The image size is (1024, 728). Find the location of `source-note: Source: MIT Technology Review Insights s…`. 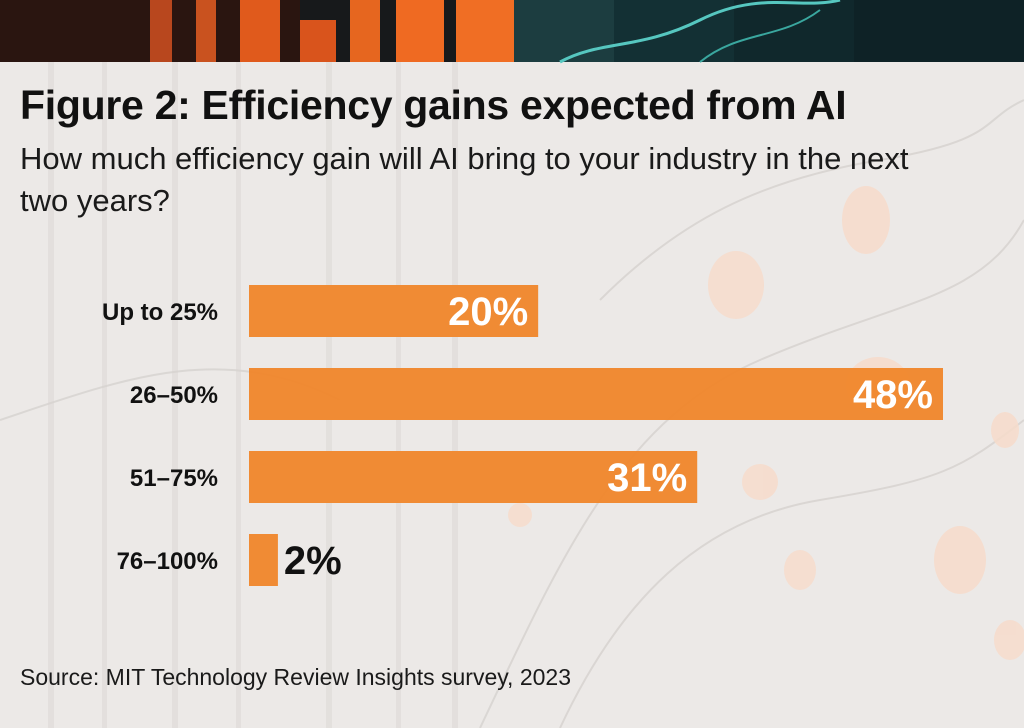

source-note: Source: MIT Technology Review Insights s… is located at coordinates (296, 677).